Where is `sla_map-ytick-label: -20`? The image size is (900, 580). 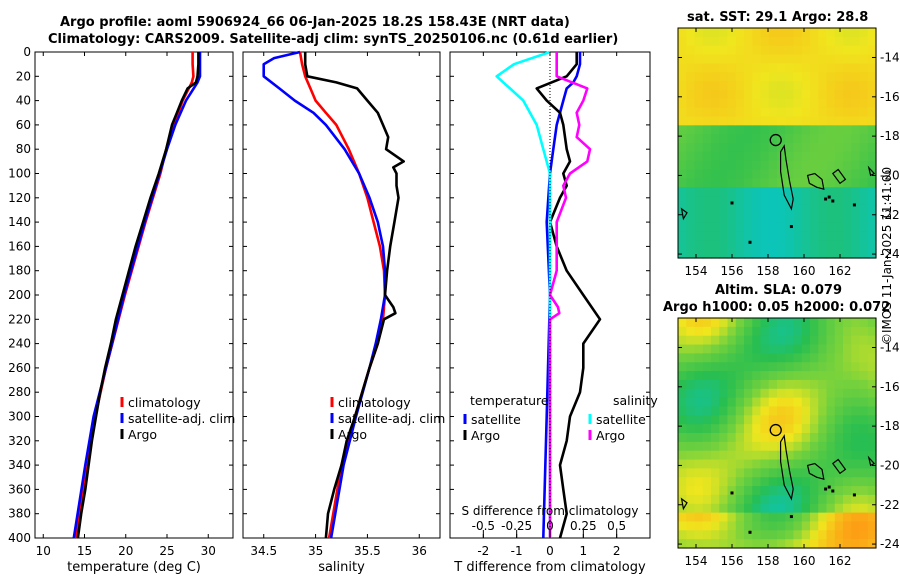
sla_map-ytick-label: -20 is located at coordinates (890, 465).